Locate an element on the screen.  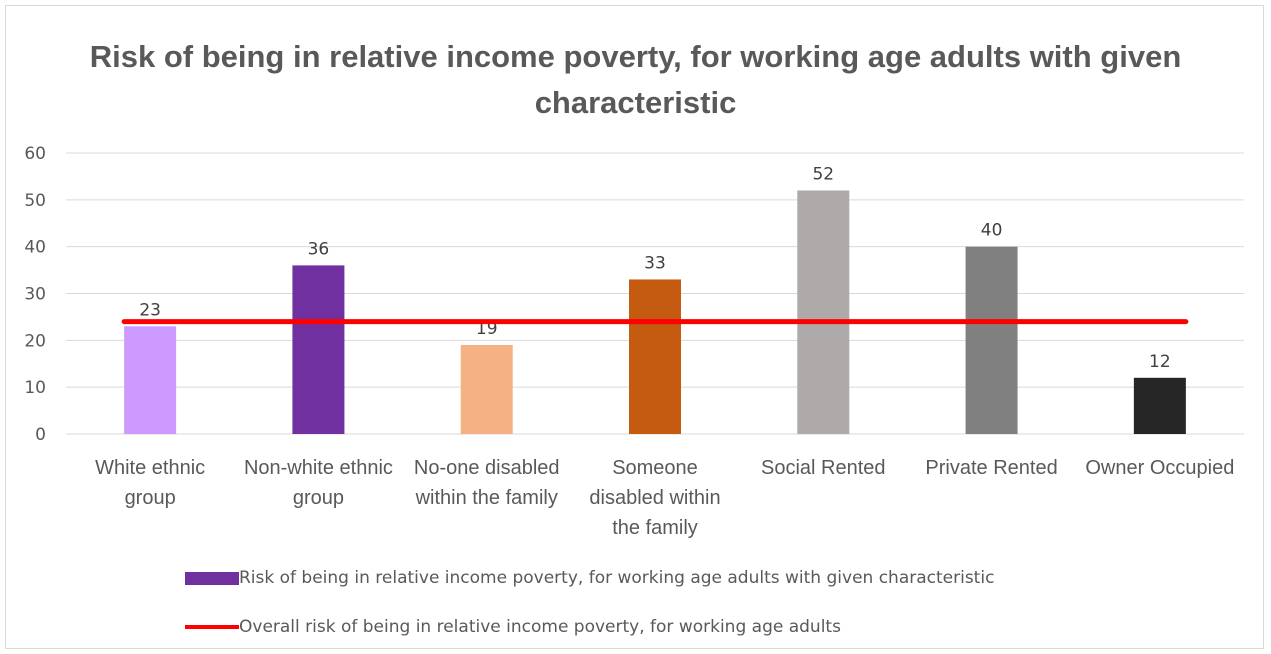
y-tick-label: 50 is located at coordinates (35, 201).